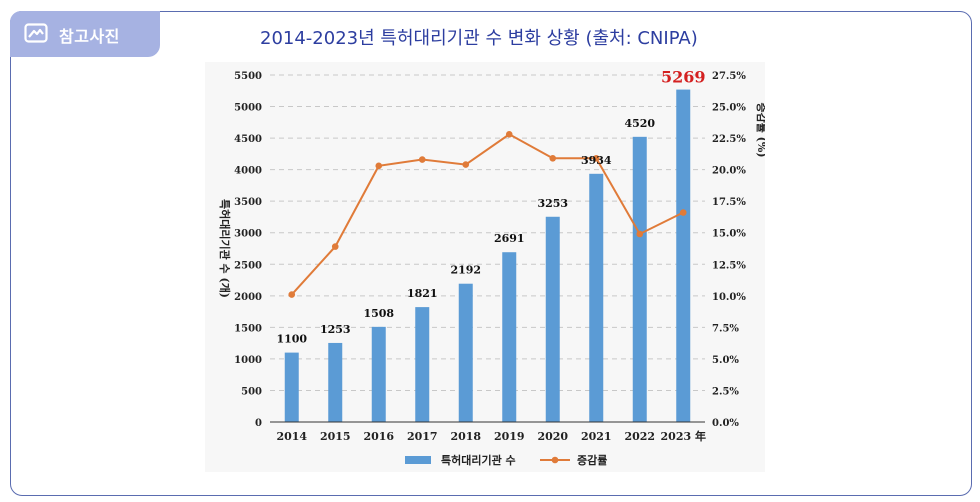 This screenshot has width=980, height=502. I want to click on y-tick-label: 500, so click(251, 391).